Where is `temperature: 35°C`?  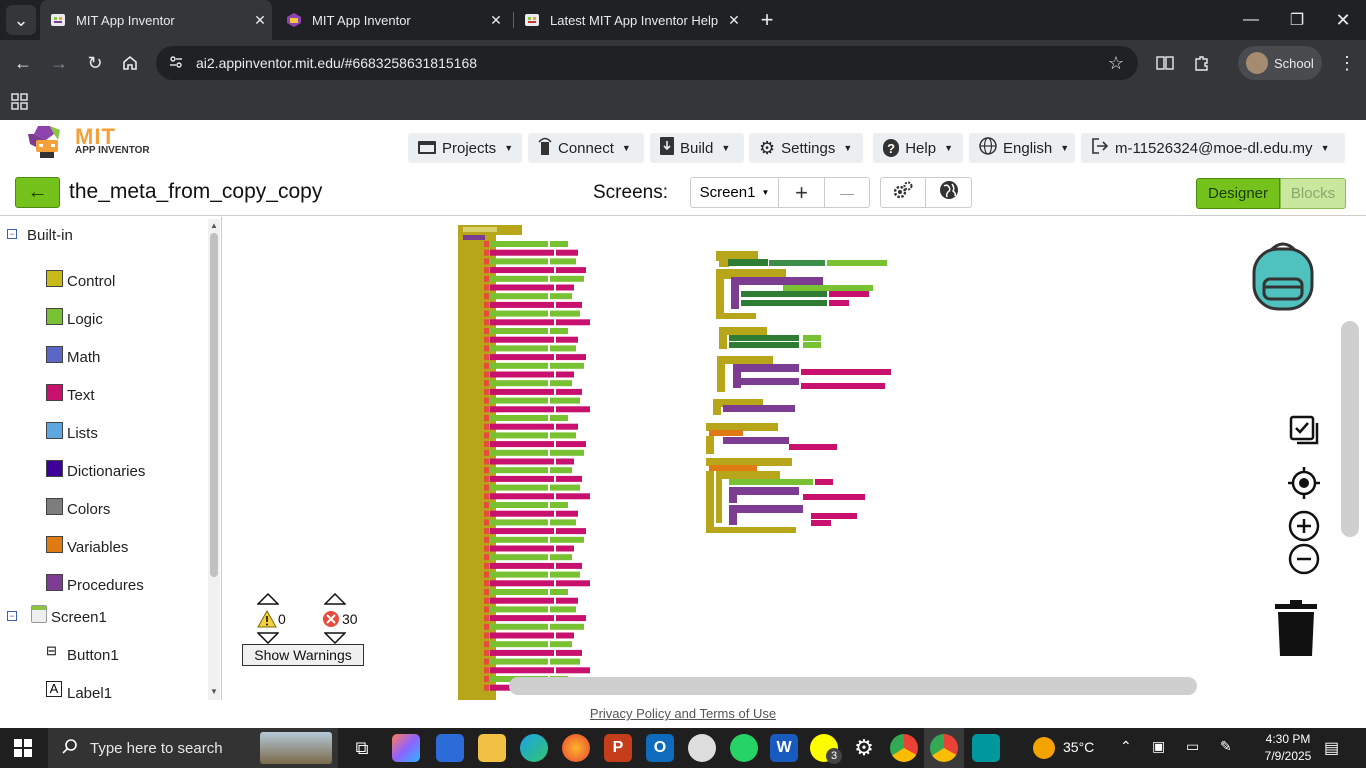 temperature: 35°C is located at coordinates (1079, 747).